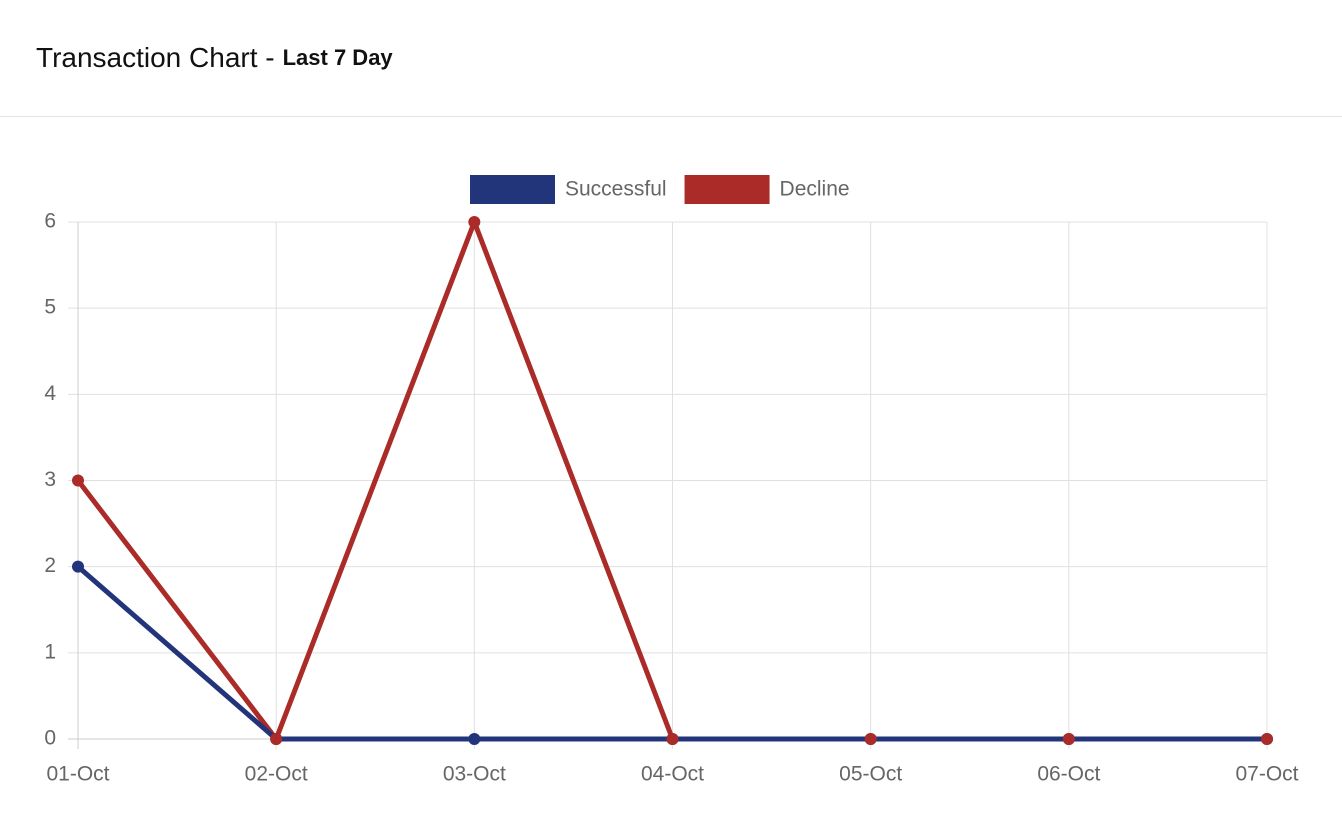  I want to click on chart-title: Transaction Chart -, so click(155, 57).